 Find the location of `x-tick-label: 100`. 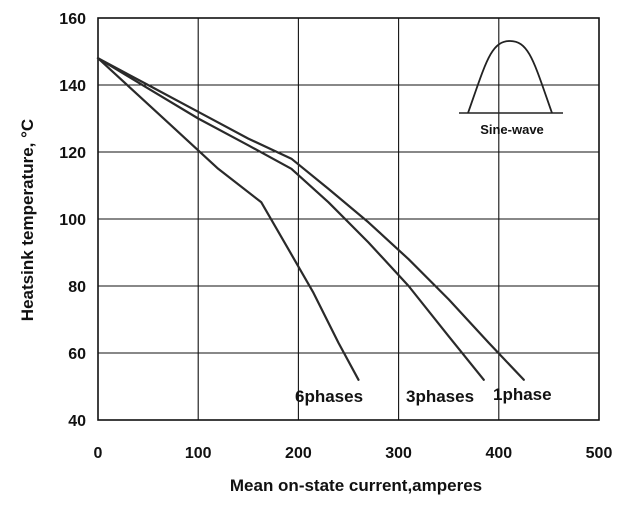

x-tick-label: 100 is located at coordinates (198, 453).